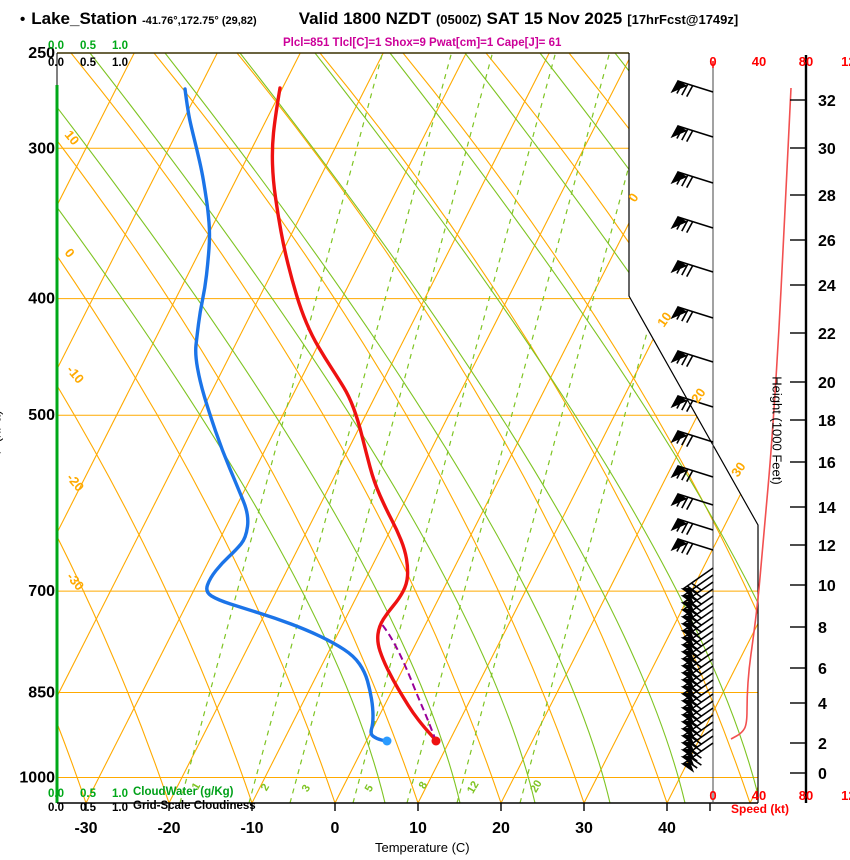 The width and height of the screenshot is (850, 860). What do you see at coordinates (806, 61) in the screenshot?
I see `speed-tick-top: 80` at bounding box center [806, 61].